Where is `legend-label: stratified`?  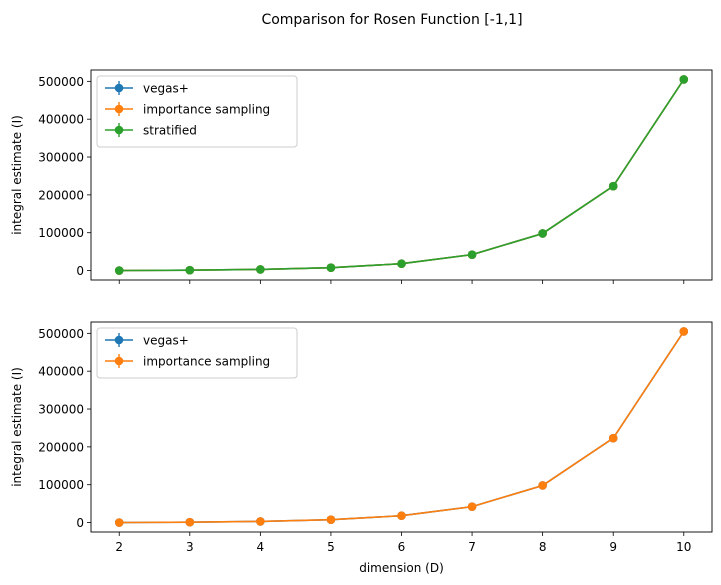 legend-label: stratified is located at coordinates (170, 131).